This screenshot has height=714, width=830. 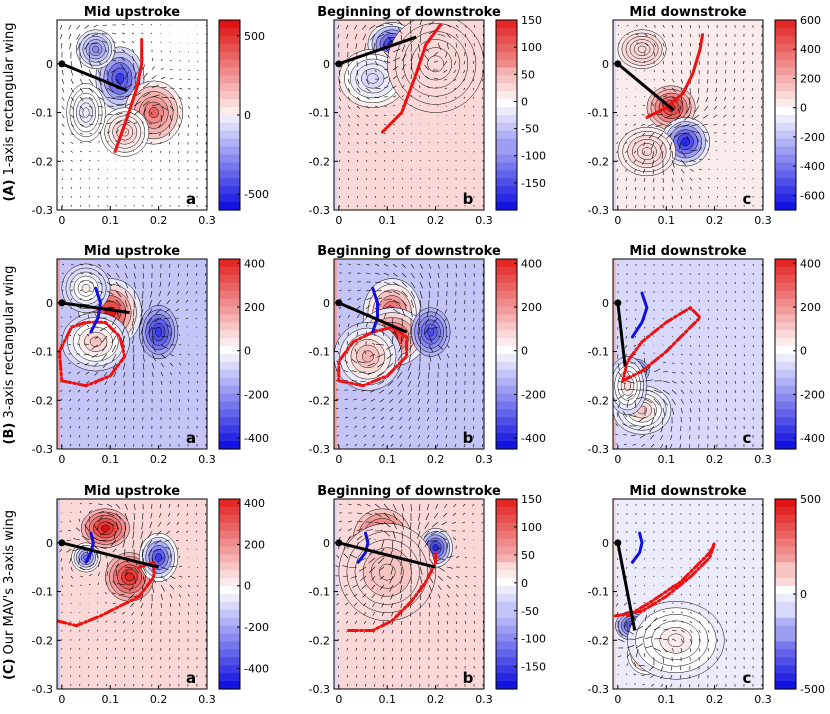 What do you see at coordinates (159, 459) in the screenshot?
I see `x-tick-label: 0.2` at bounding box center [159, 459].